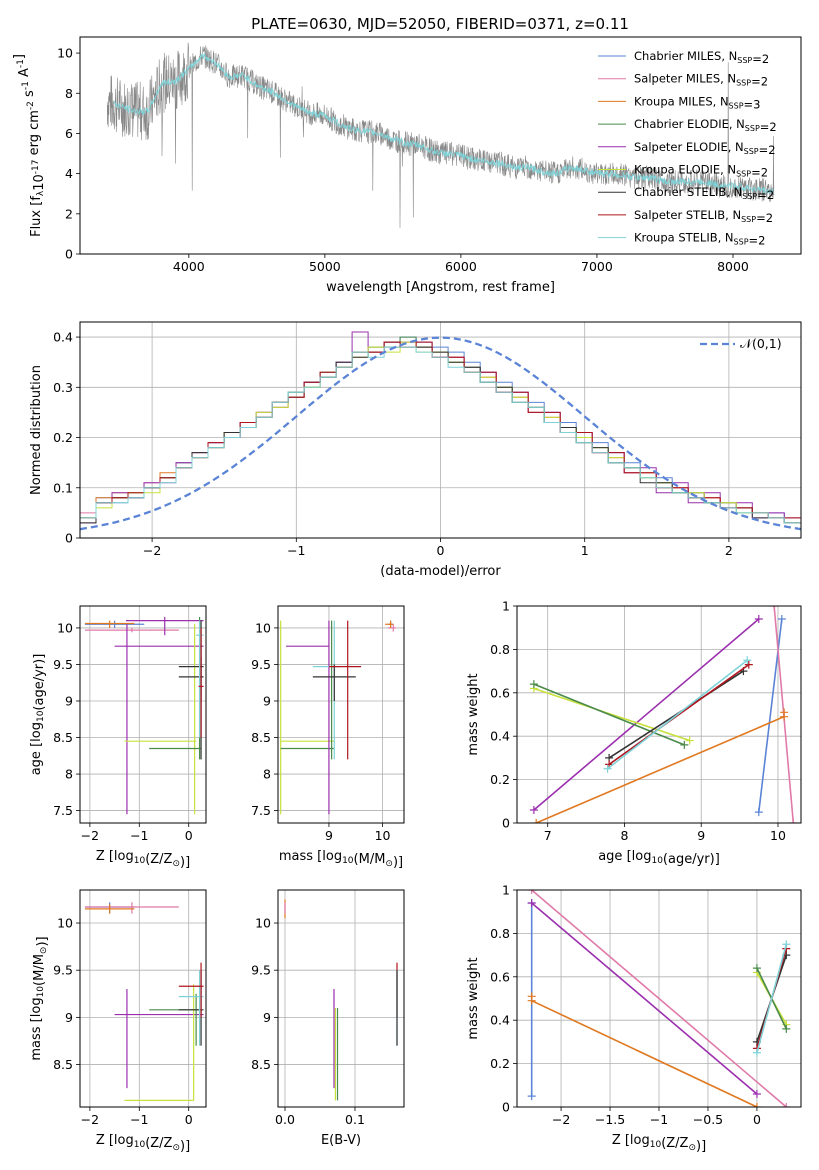 This screenshot has width=819, height=1170. Describe the element at coordinates (296, 550) in the screenshot. I see `residuals-xtick-label: −1` at that location.